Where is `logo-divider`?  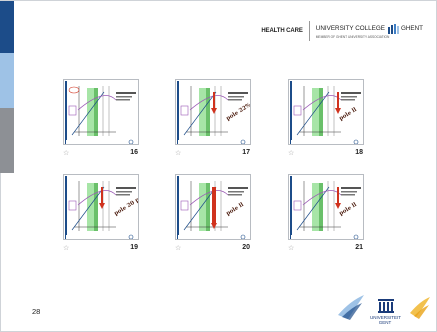 logo-divider is located at coordinates (309, 31).